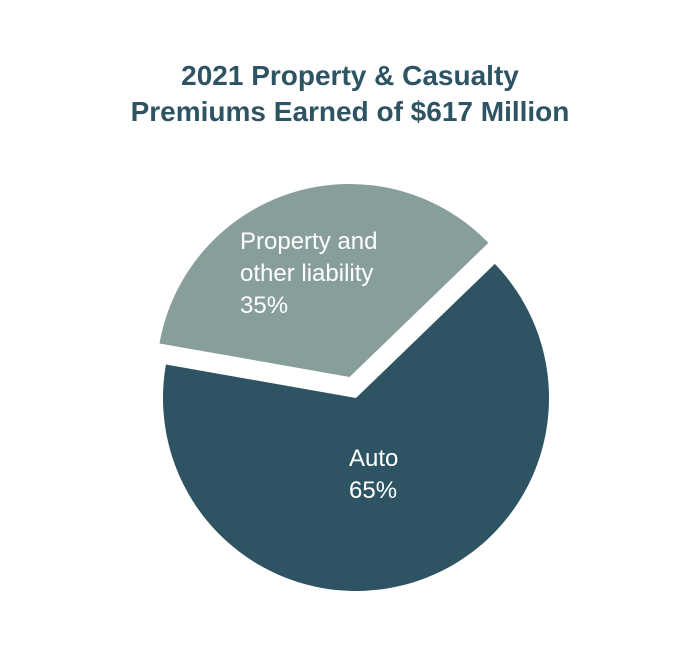 Image resolution: width=700 pixels, height=656 pixels. I want to click on chart-title-line-1: 2021 Property & Casualty, so click(350, 75).